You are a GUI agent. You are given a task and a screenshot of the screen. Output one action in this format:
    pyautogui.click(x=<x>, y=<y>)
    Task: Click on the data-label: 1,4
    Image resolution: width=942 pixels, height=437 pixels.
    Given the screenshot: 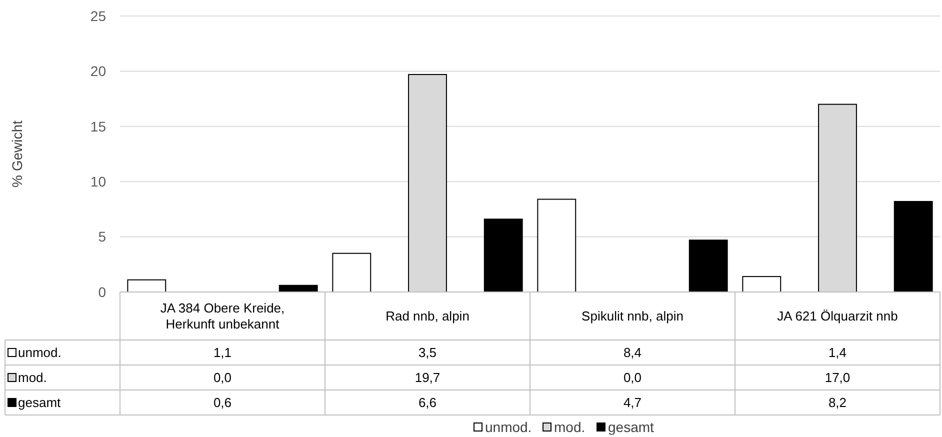 What is the action you would take?
    pyautogui.click(x=837, y=352)
    